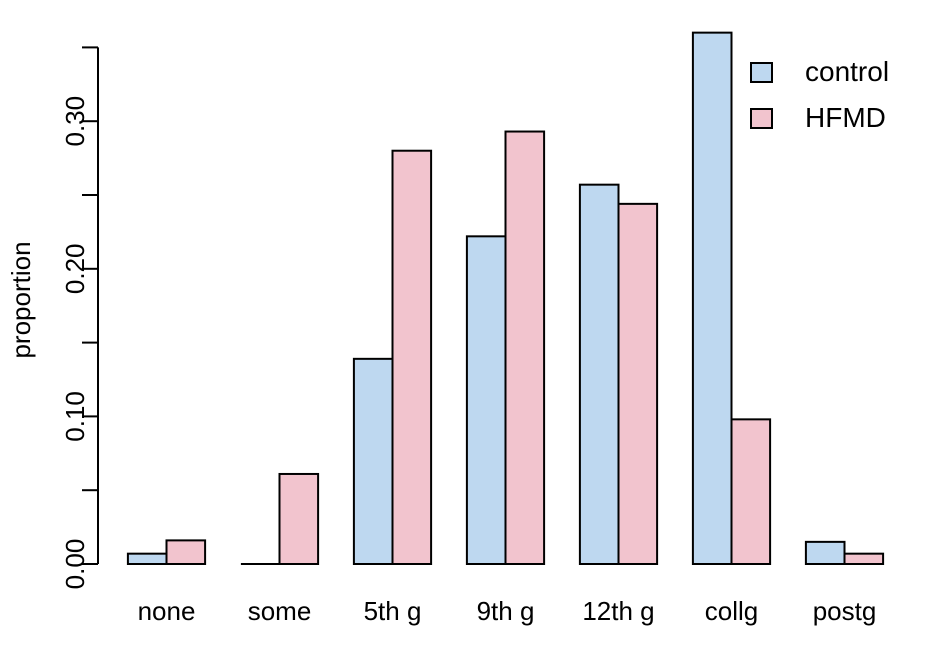  Describe the element at coordinates (599, 374) in the screenshot. I see `bar-control-12th-g` at that location.